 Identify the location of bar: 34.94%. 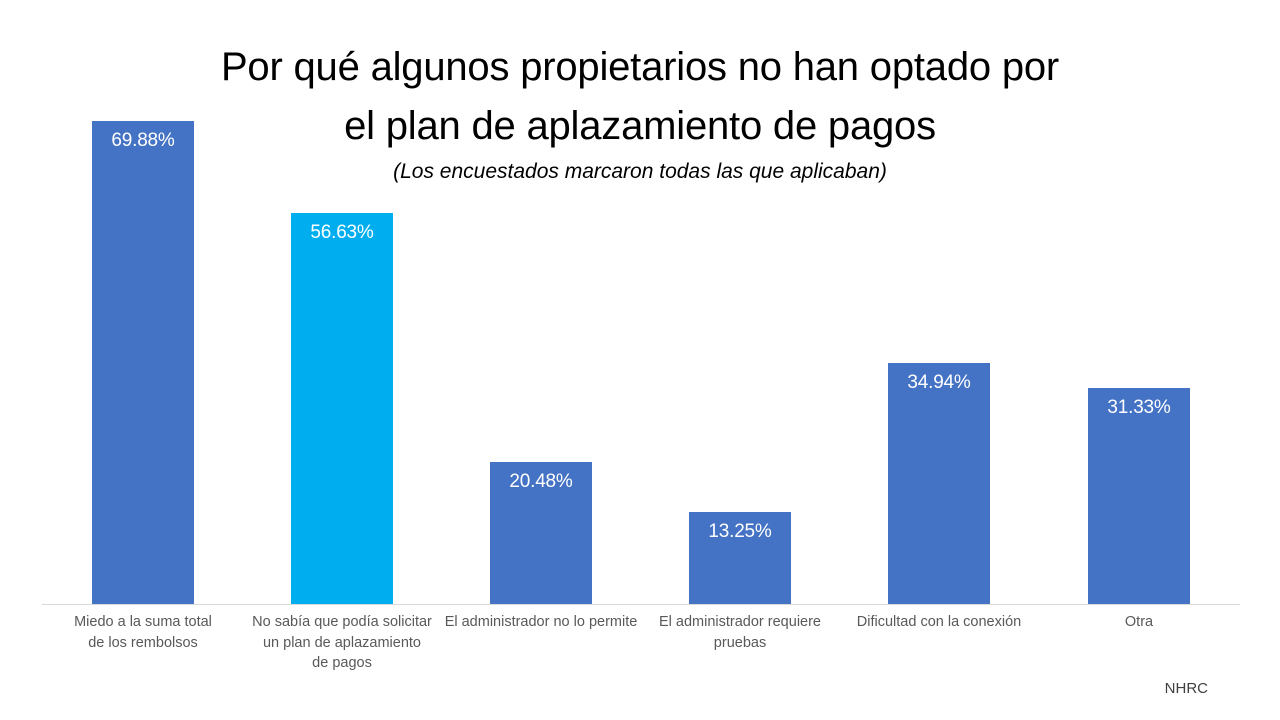
(939, 483).